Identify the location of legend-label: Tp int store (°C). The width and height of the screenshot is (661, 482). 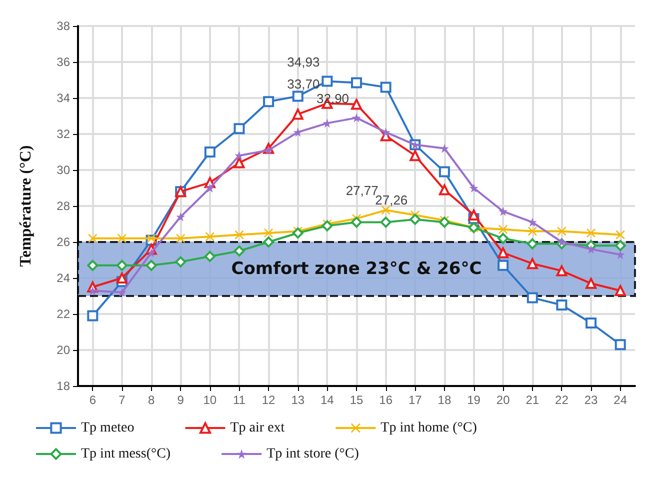
(313, 454).